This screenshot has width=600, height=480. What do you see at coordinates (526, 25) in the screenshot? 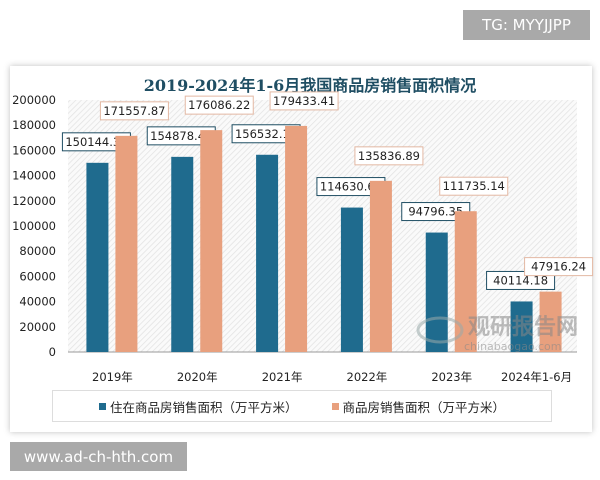
I see `watermark-top: TG: MYYJJPP` at bounding box center [526, 25].